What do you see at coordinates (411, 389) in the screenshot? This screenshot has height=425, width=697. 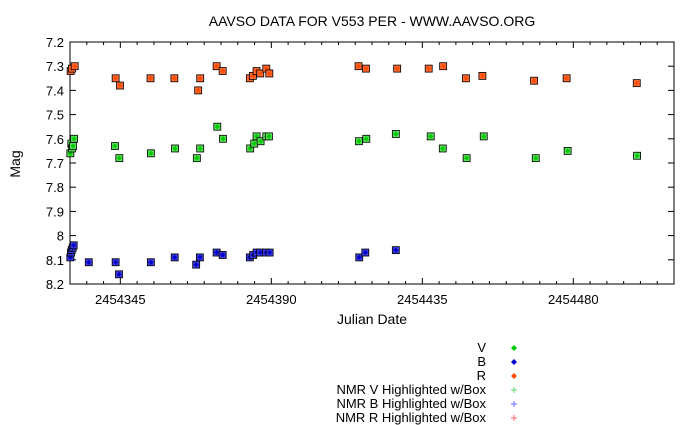 I see `legend-label: NMR V Highlighted w/Box` at bounding box center [411, 389].